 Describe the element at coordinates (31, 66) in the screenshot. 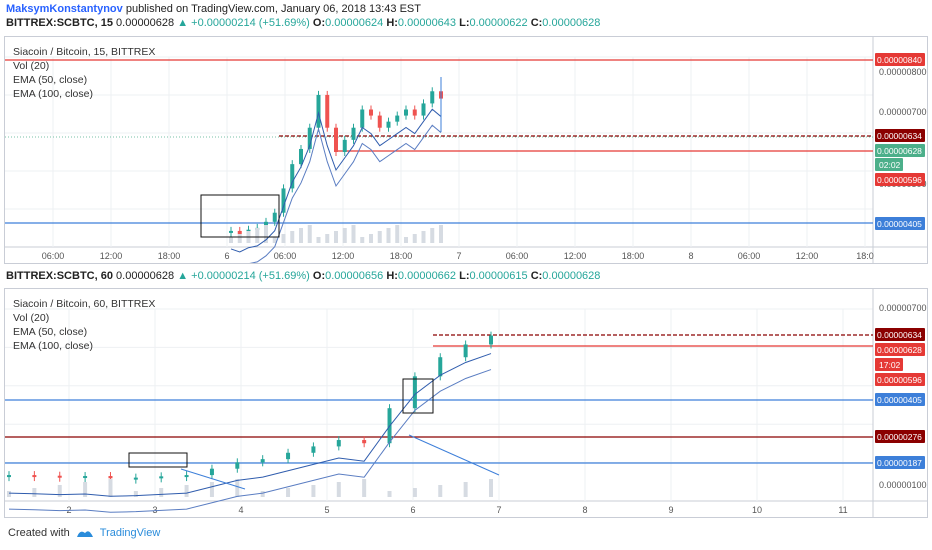

I see `legend-vol: Vol (20)` at that location.